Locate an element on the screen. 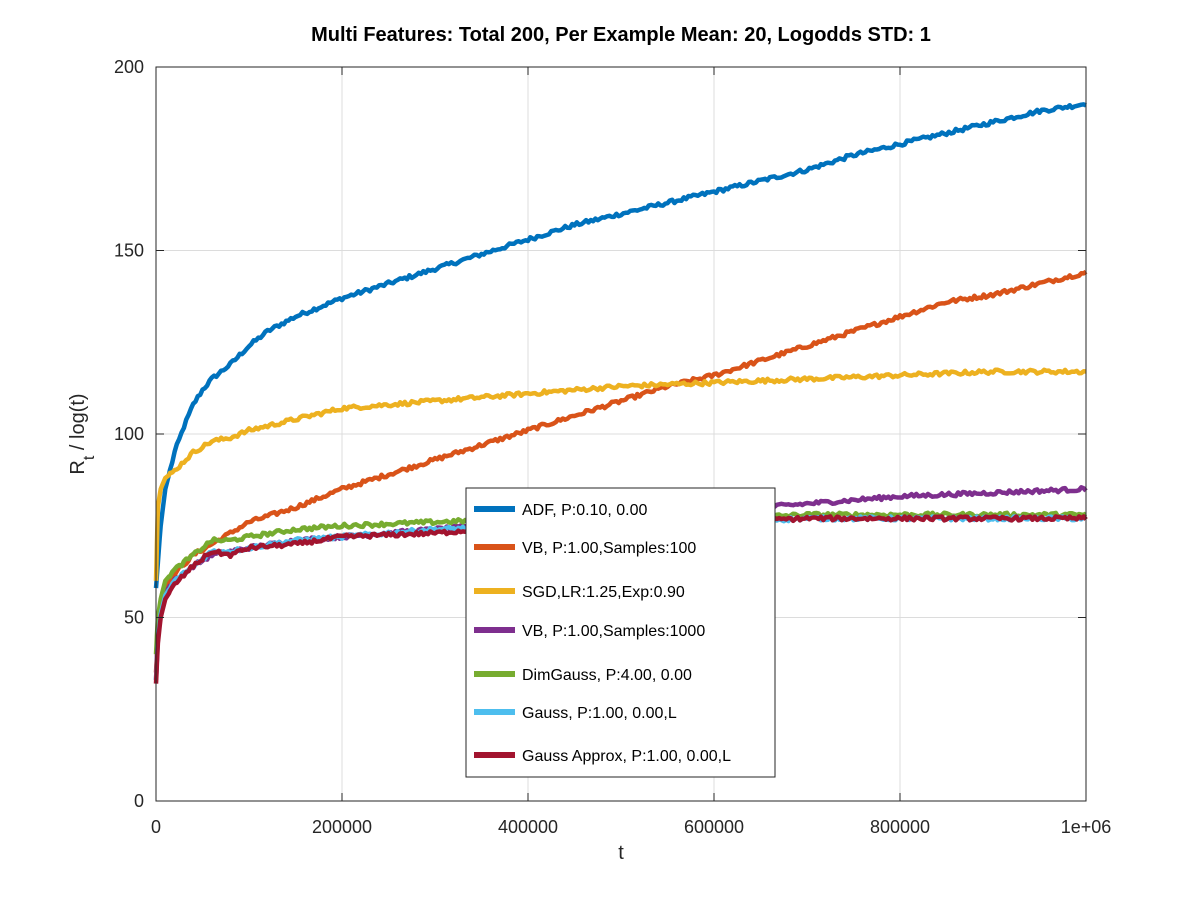 This screenshot has width=1200, height=900. y-tick-label: 100 is located at coordinates (129, 434).